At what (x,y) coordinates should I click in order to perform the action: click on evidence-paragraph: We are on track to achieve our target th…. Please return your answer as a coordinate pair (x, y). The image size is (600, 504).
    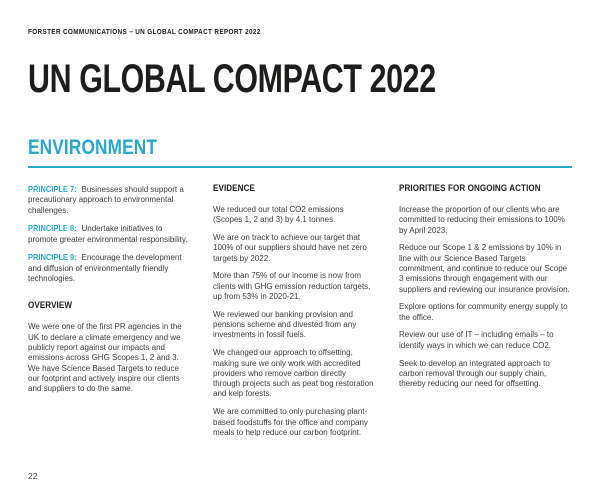
    Looking at the image, I should click on (290, 248).